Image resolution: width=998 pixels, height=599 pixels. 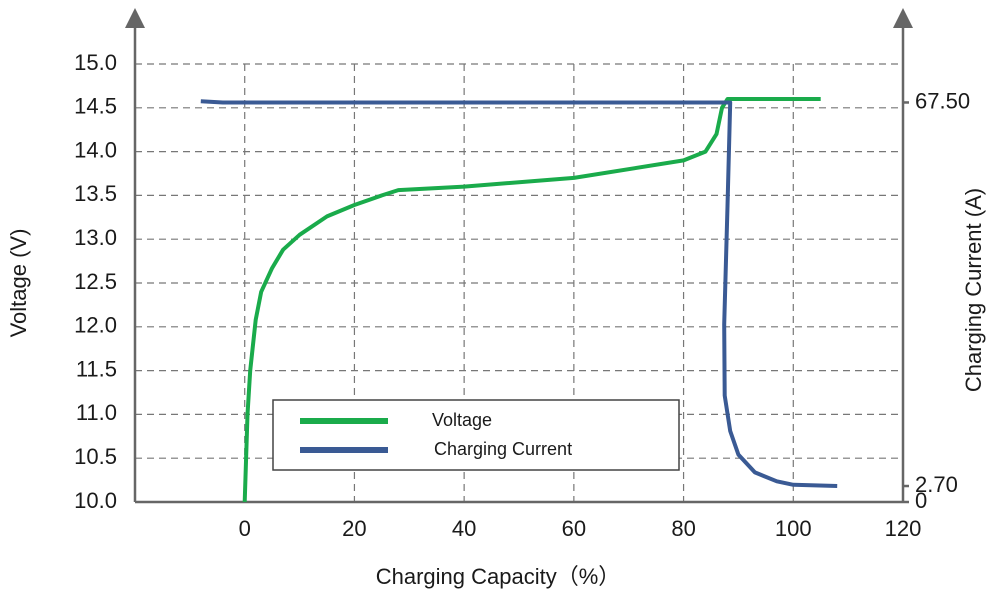 What do you see at coordinates (903, 18) in the screenshot?
I see `y2-axis-arrow` at bounding box center [903, 18].